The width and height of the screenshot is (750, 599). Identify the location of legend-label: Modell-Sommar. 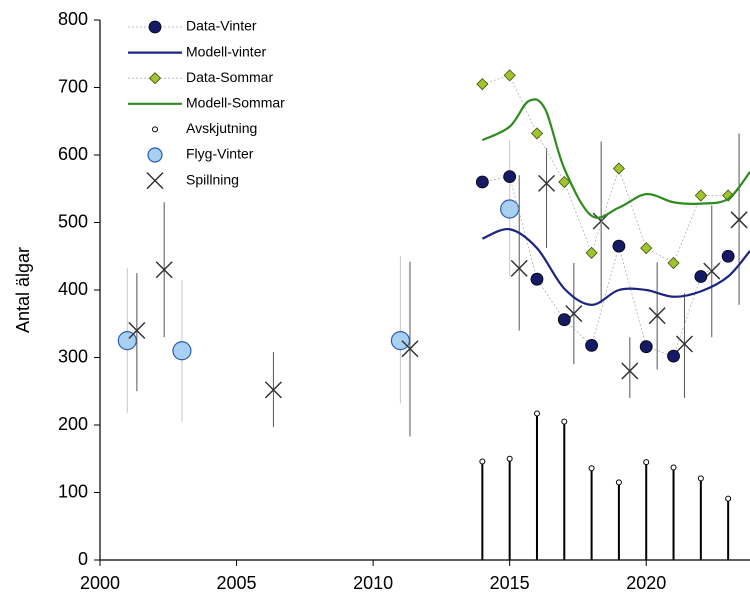
(235, 103).